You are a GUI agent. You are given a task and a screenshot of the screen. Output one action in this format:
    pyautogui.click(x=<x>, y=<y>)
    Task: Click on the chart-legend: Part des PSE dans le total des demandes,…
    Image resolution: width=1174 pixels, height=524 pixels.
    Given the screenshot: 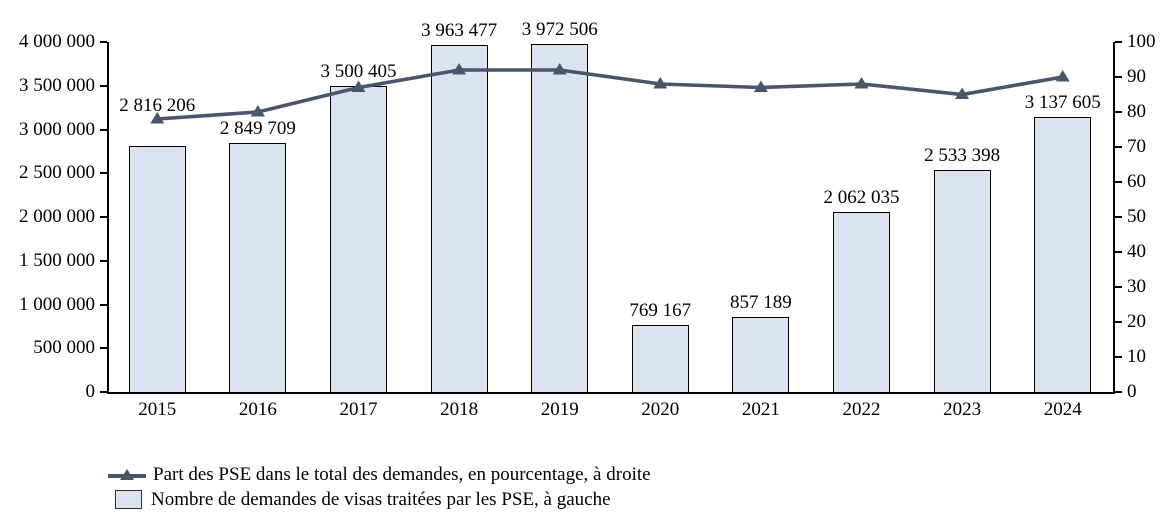 What is the action you would take?
    pyautogui.click(x=379, y=487)
    